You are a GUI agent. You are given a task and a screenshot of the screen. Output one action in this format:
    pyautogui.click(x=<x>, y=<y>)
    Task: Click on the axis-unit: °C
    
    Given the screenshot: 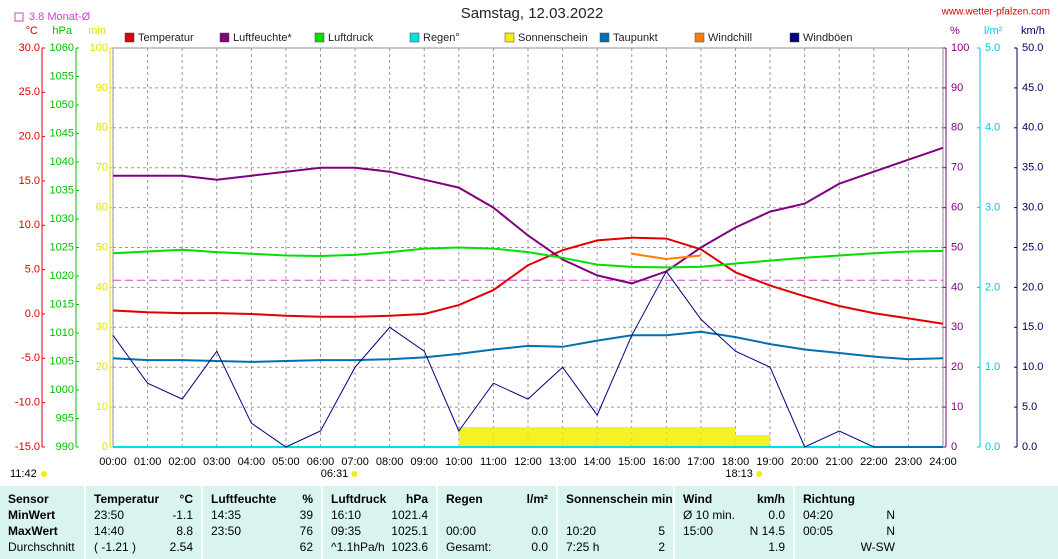 What is the action you would take?
    pyautogui.click(x=32, y=31)
    